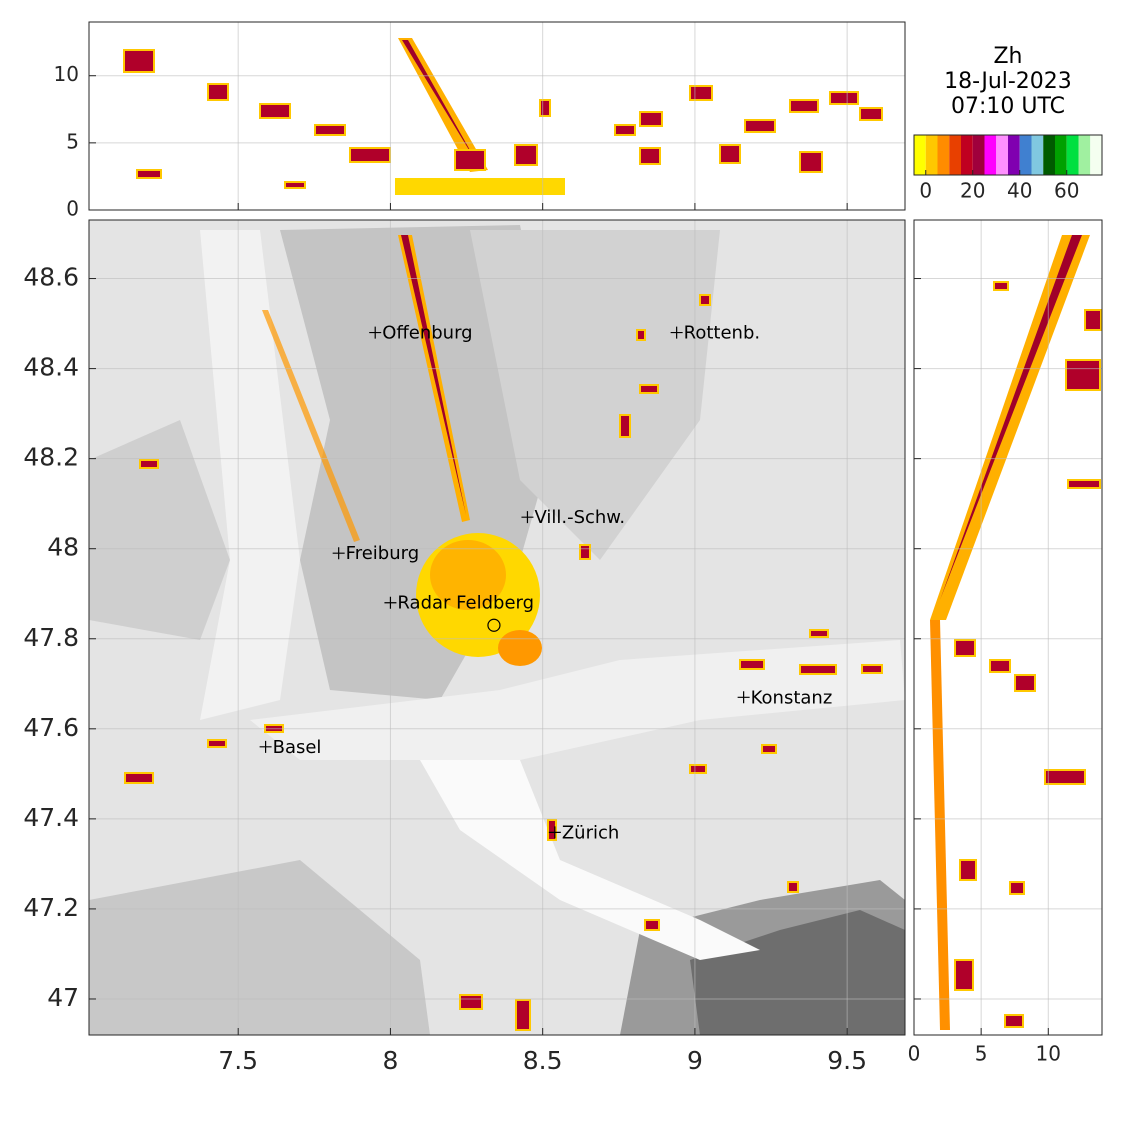  What do you see at coordinates (51, 637) in the screenshot?
I see `y-tick-label: 47.8` at bounding box center [51, 637].